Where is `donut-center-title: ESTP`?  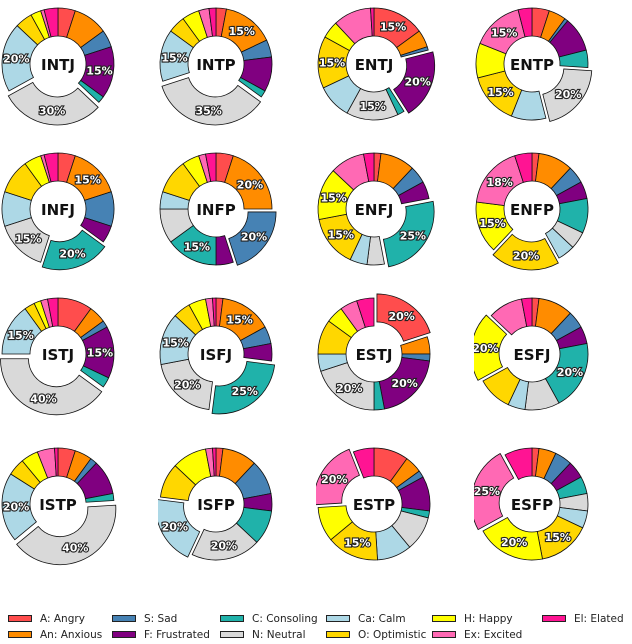
donut-center-title: ESTP is located at coordinates (374, 505).